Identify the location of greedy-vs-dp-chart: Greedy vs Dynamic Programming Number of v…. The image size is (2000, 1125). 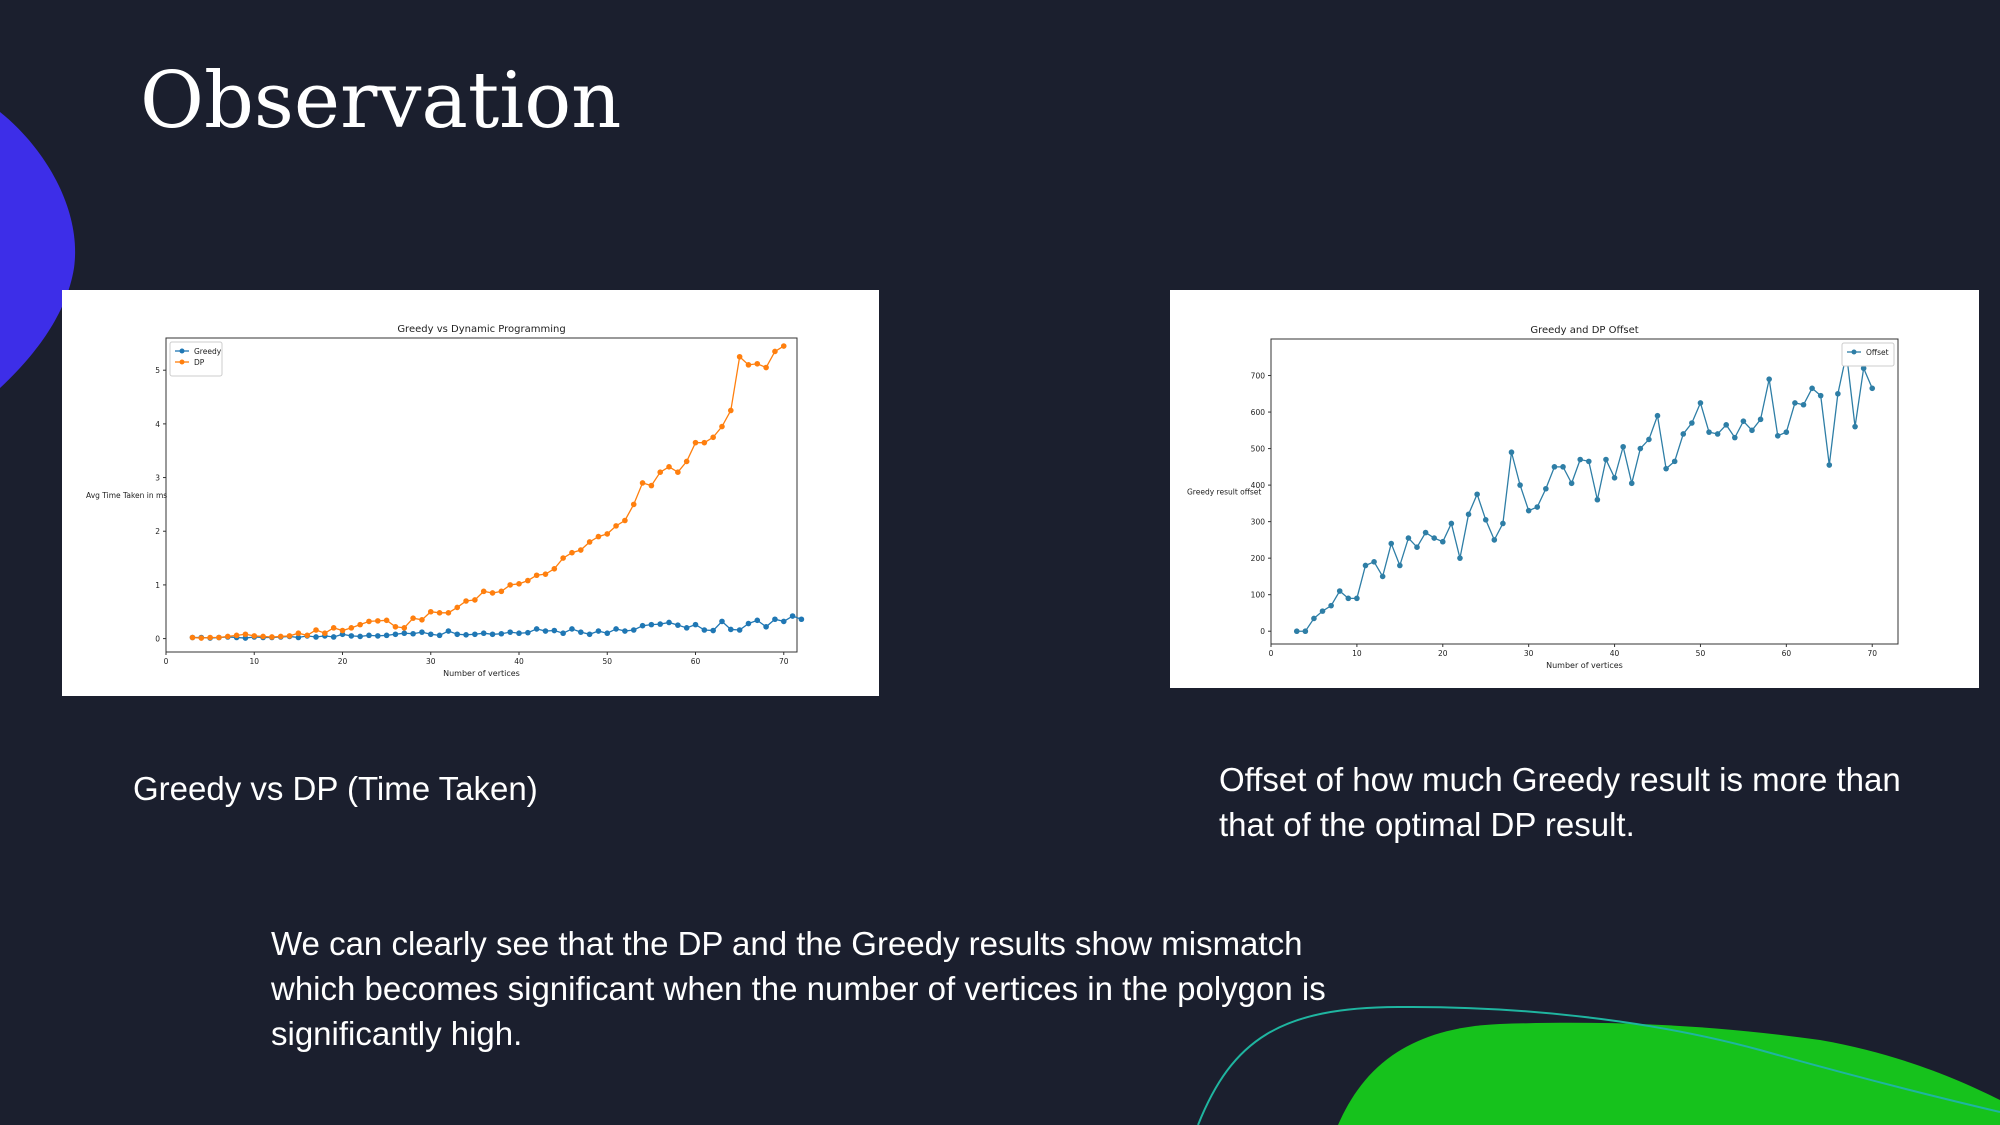
(445, 501).